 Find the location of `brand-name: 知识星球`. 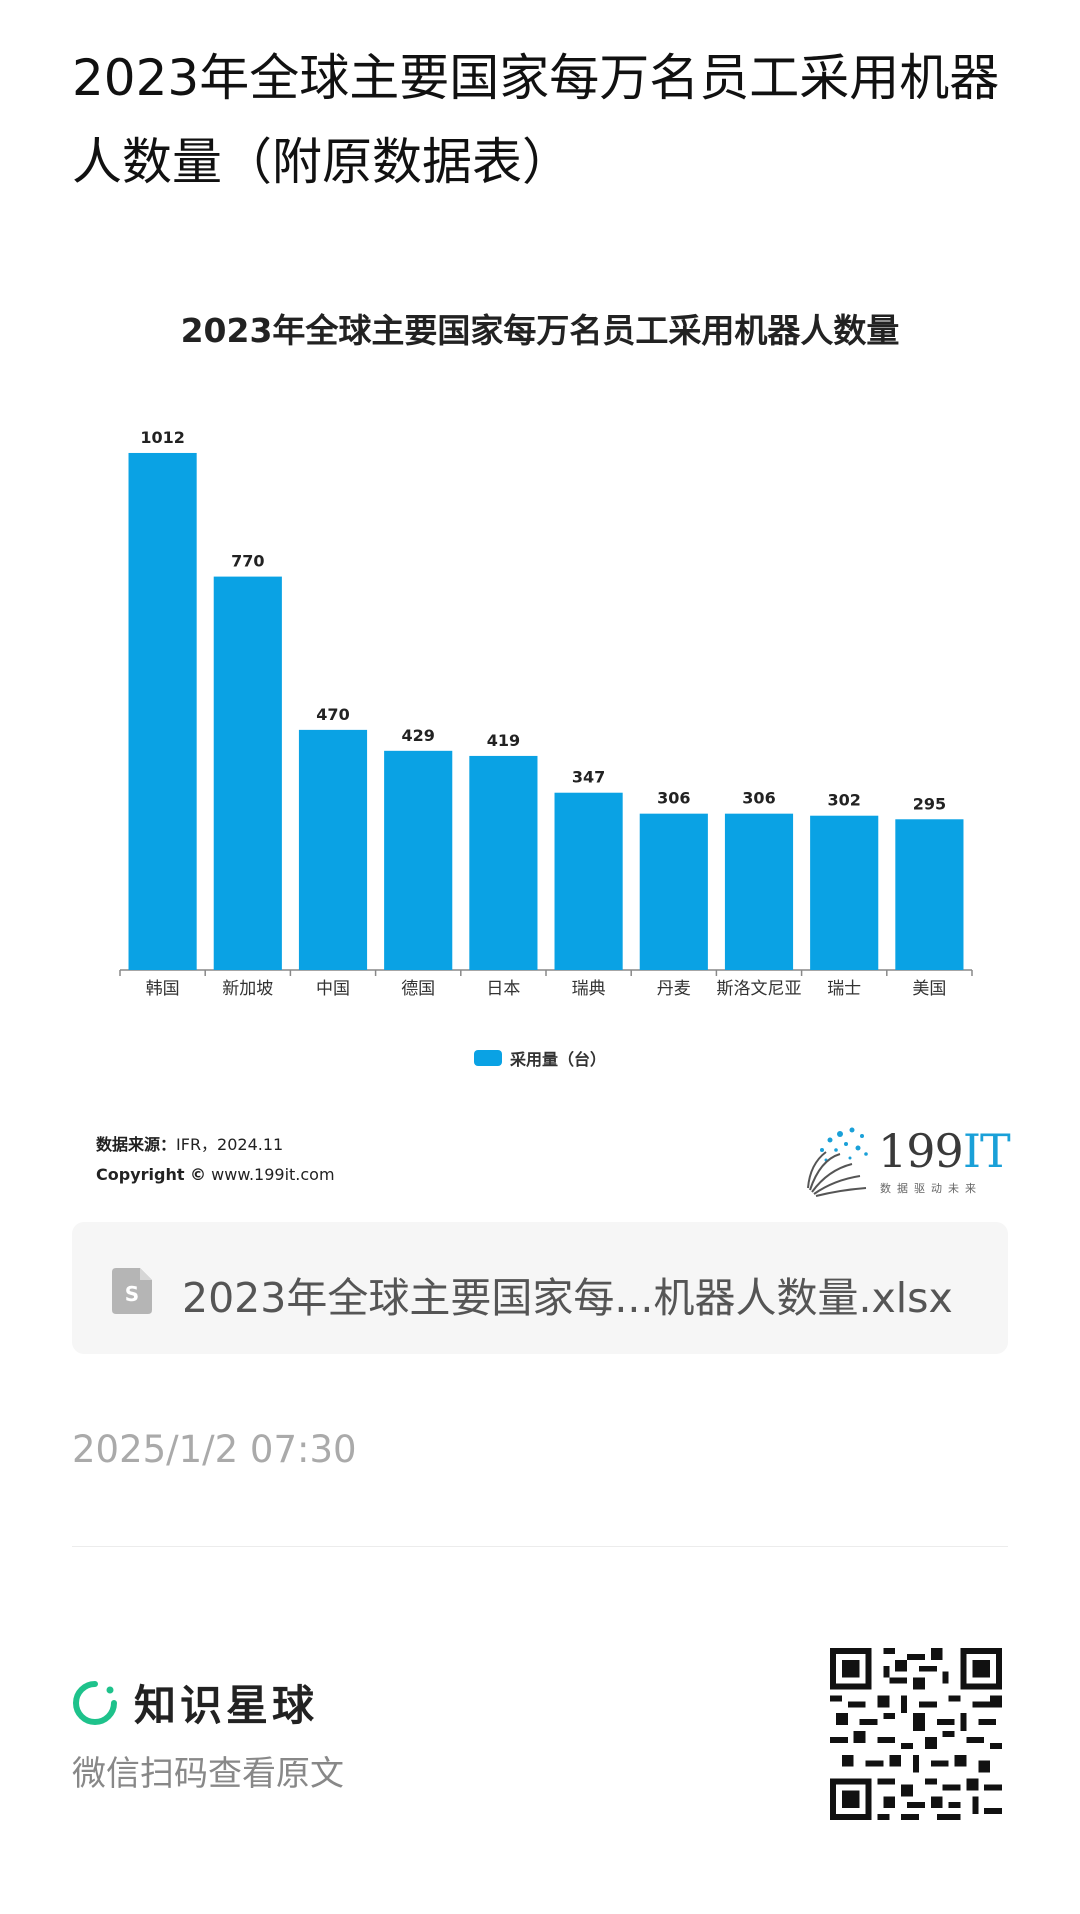

brand-name: 知识星球 is located at coordinates (226, 1705).